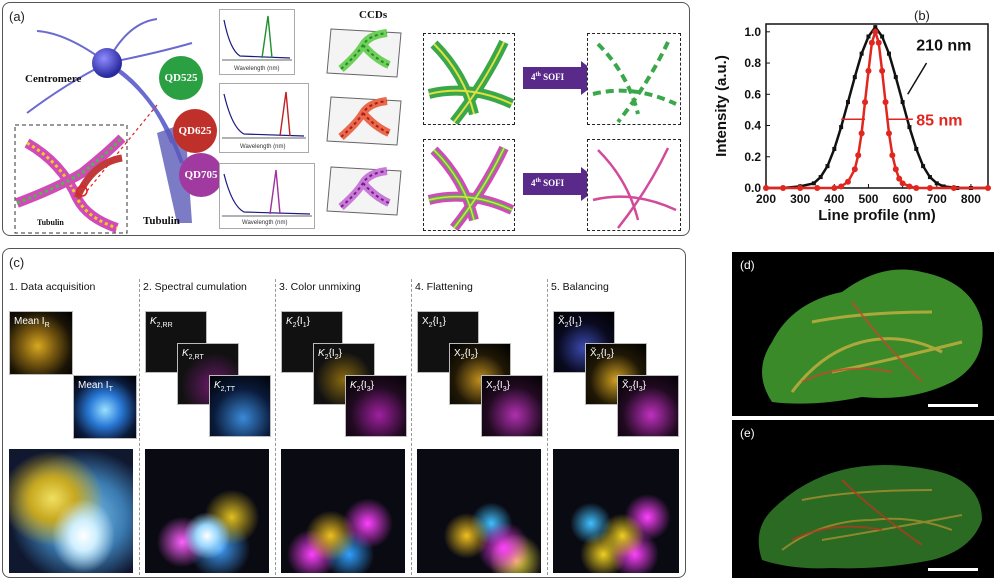  Describe the element at coordinates (868, 199) in the screenshot. I see `x-tick-label-3: 500` at that location.